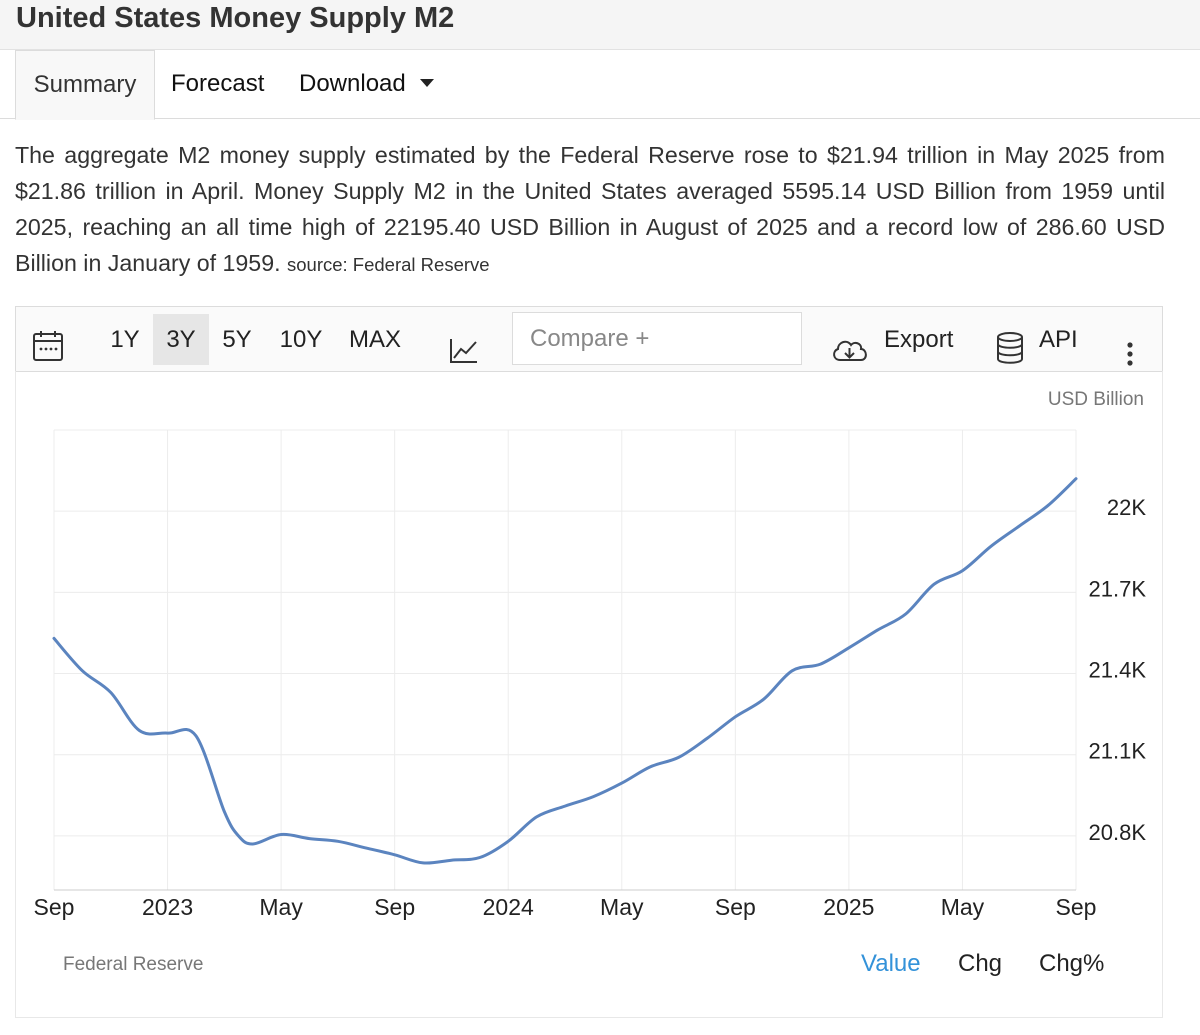  I want to click on more-options-icon, so click(1130, 346).